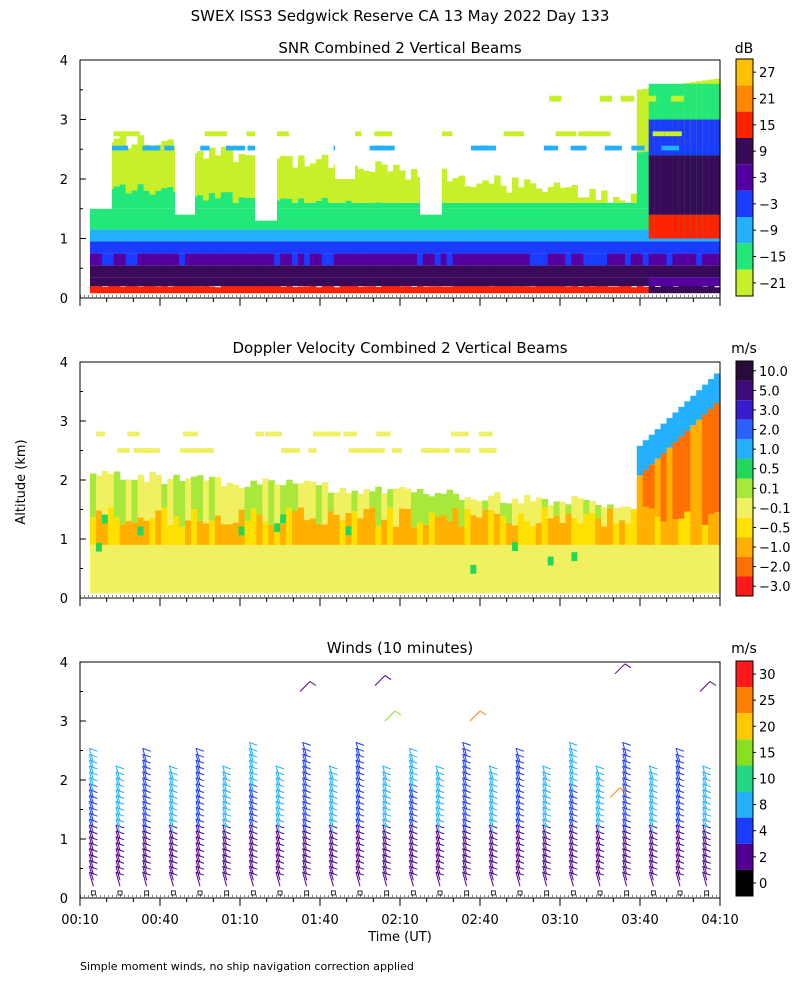 This screenshot has width=800, height=1000. Describe the element at coordinates (600, 767) in the screenshot. I see `wind-barb-feather` at that location.